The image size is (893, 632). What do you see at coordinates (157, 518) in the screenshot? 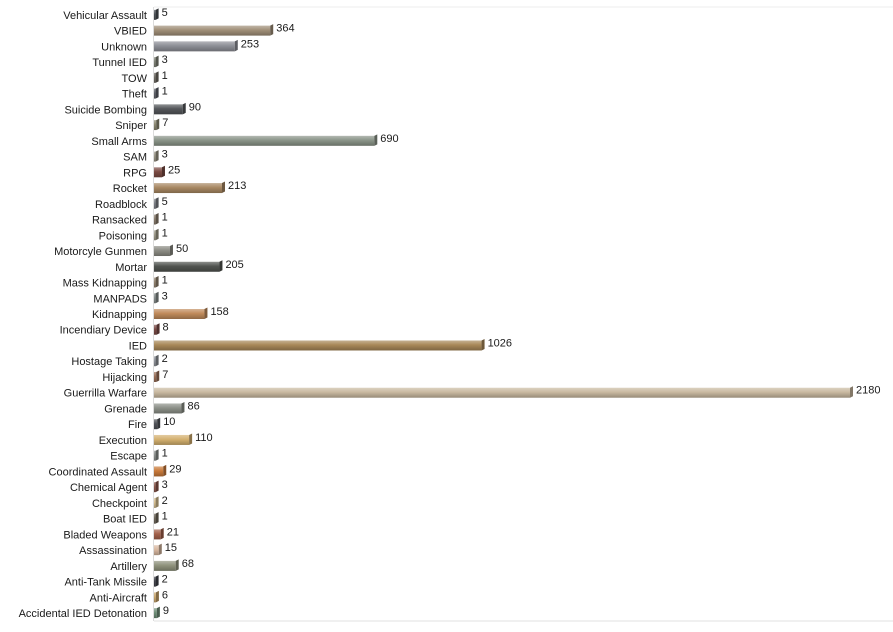
I see `bar-side-boat-ied` at bounding box center [157, 518].